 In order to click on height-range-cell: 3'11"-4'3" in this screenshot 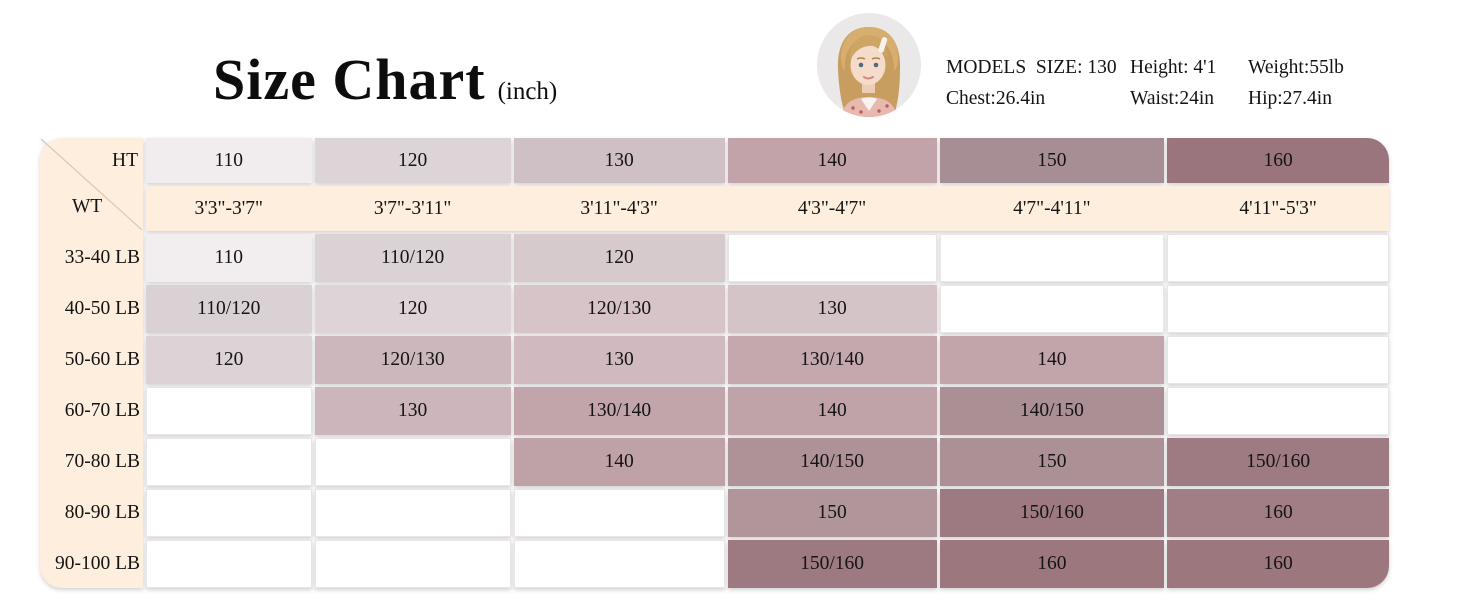, I will do `click(619, 208)`.